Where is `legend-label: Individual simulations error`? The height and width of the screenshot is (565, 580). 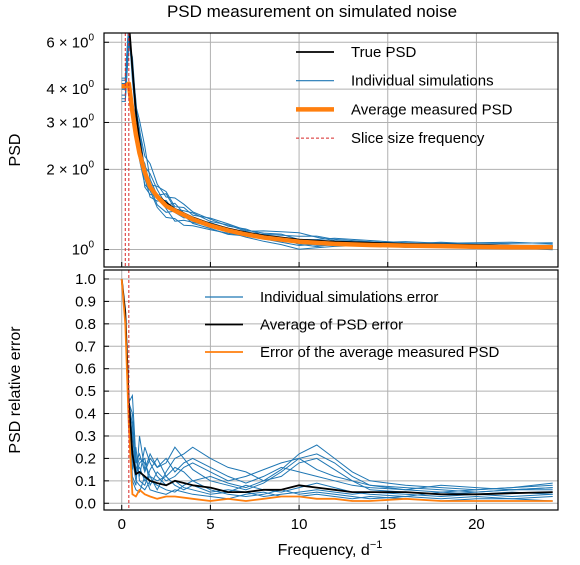
legend-label: Individual simulations error is located at coordinates (349, 297).